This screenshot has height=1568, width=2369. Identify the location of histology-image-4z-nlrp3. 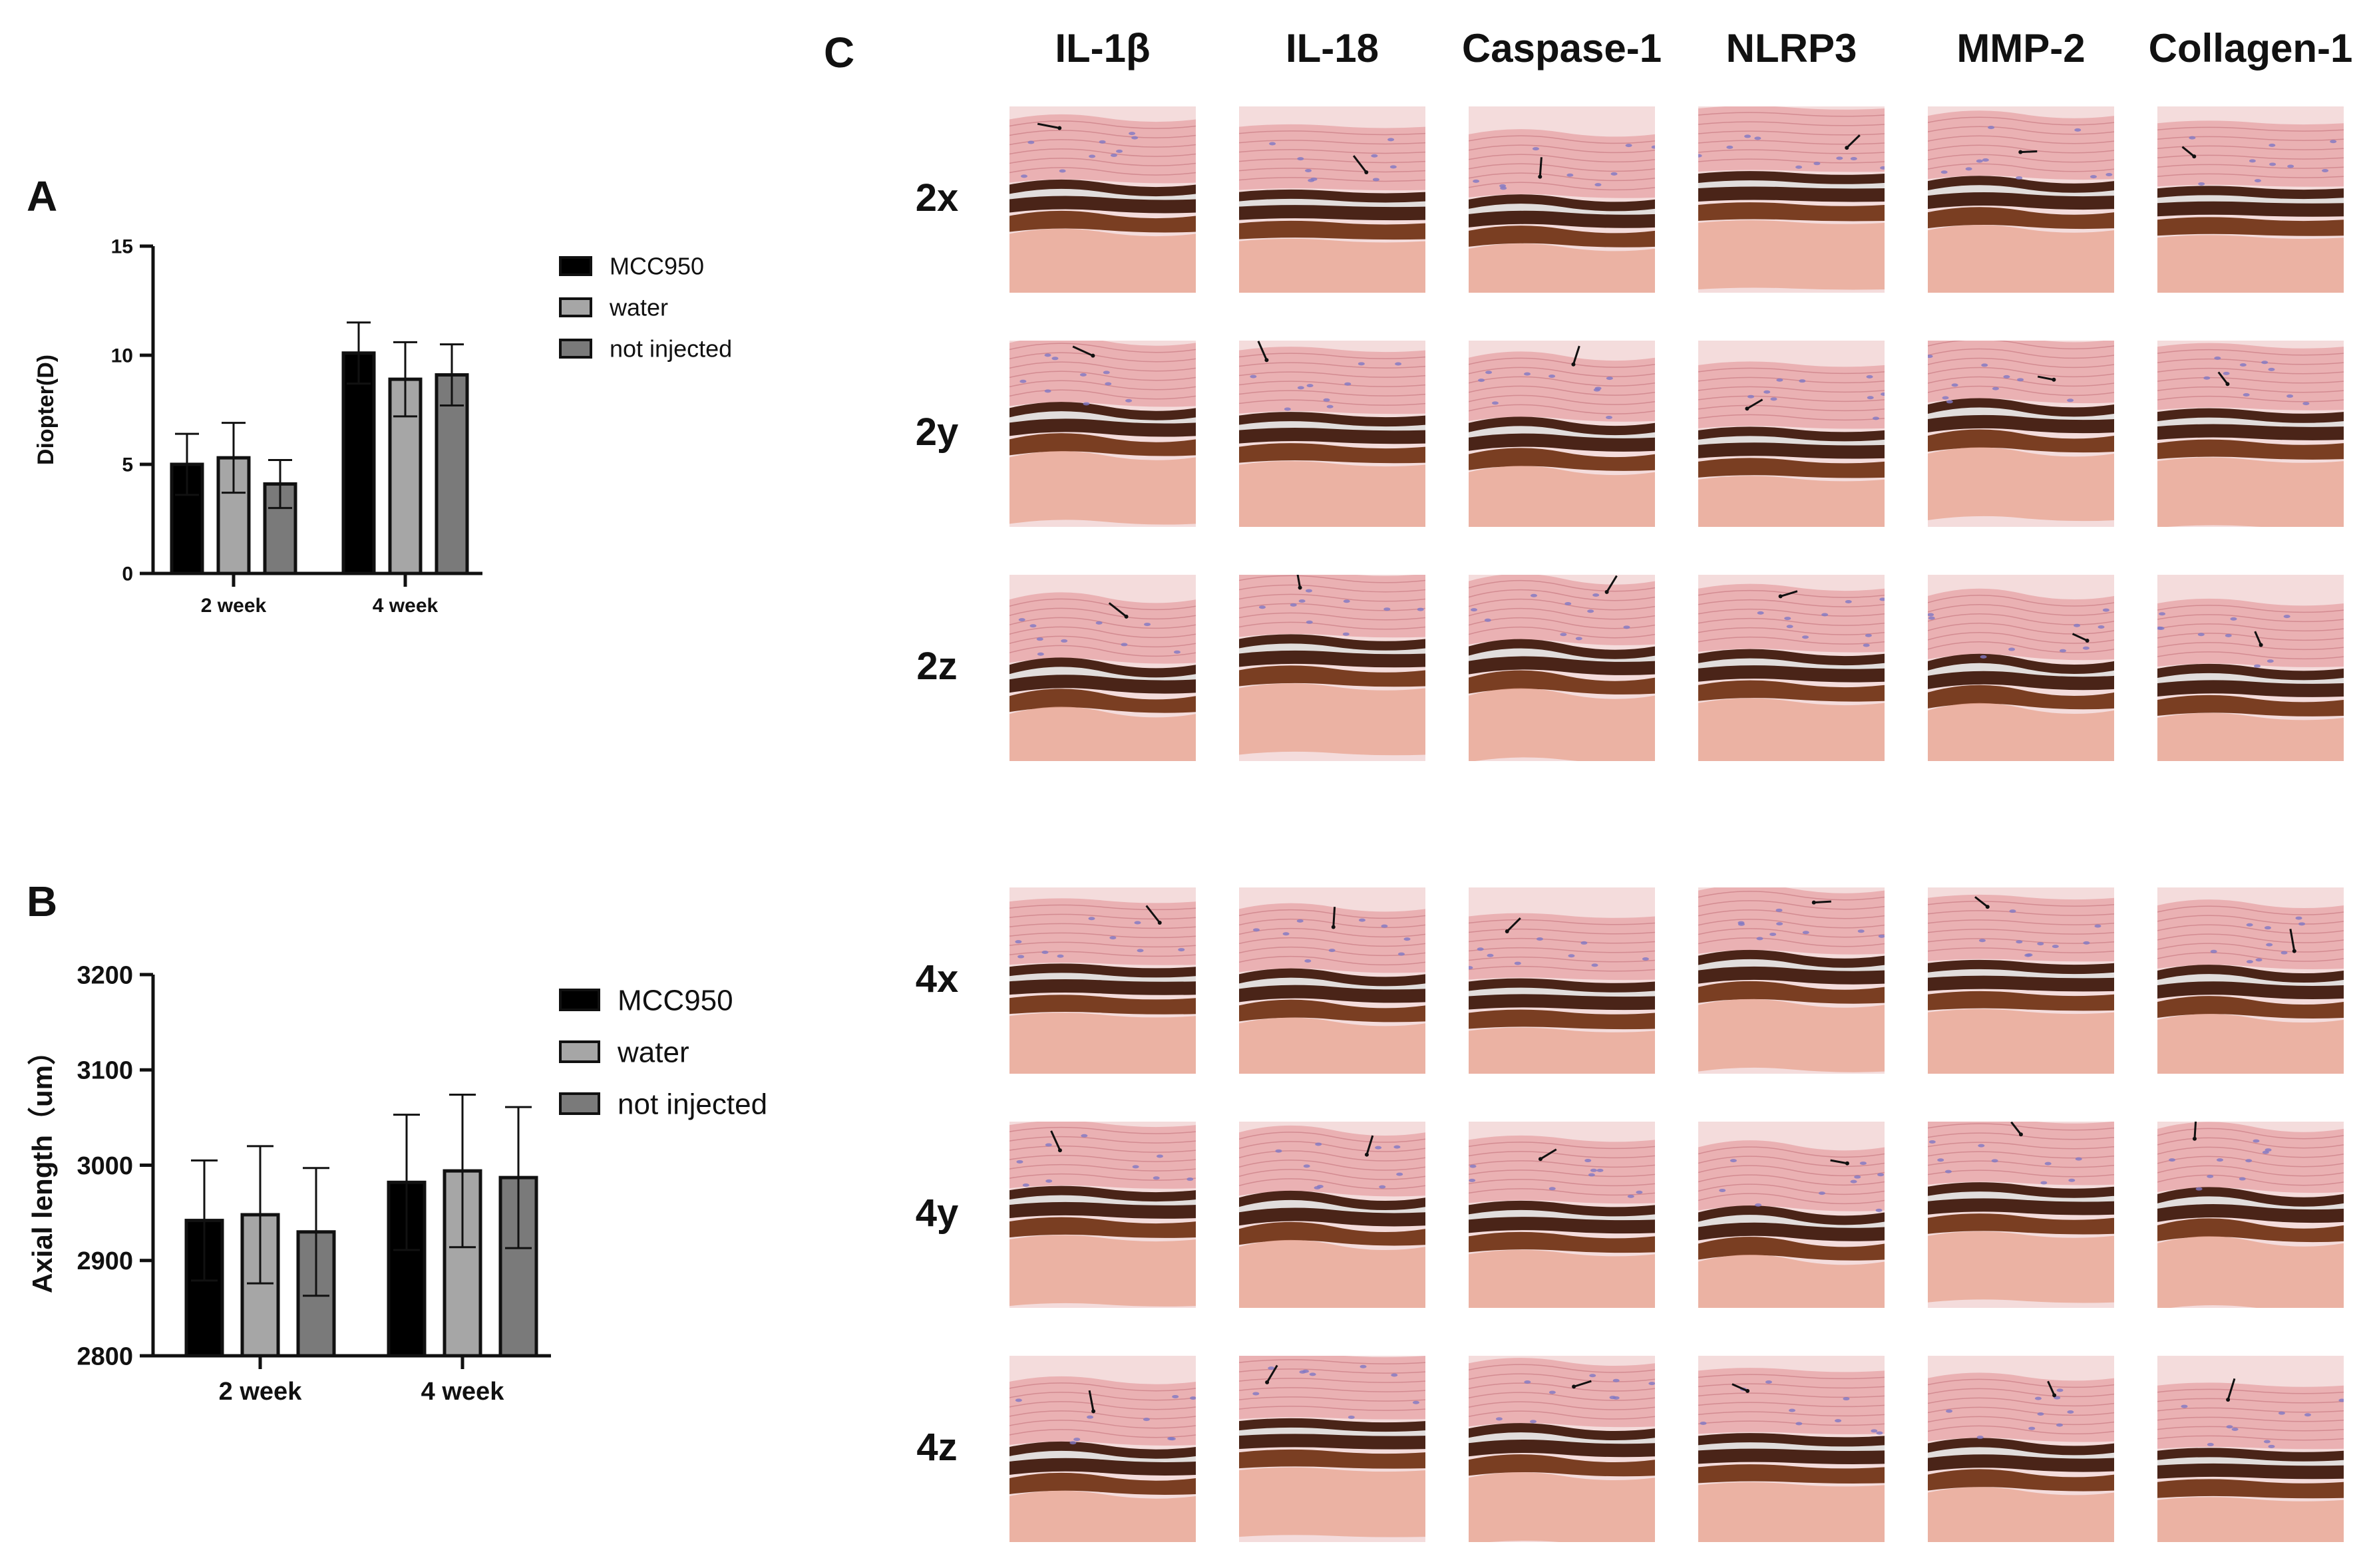
(1791, 1449).